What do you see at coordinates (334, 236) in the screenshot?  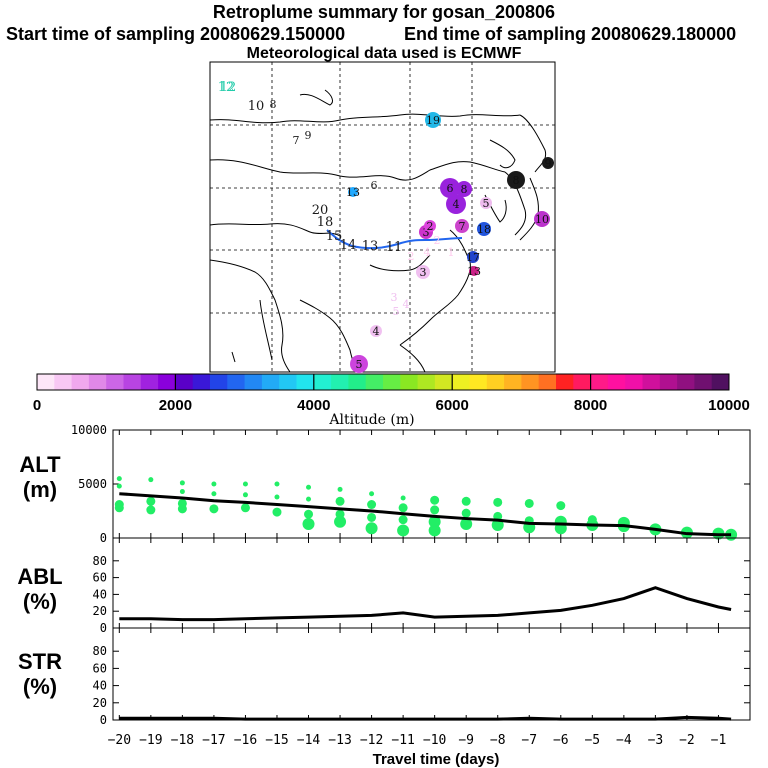 I see `map-marker: 15` at bounding box center [334, 236].